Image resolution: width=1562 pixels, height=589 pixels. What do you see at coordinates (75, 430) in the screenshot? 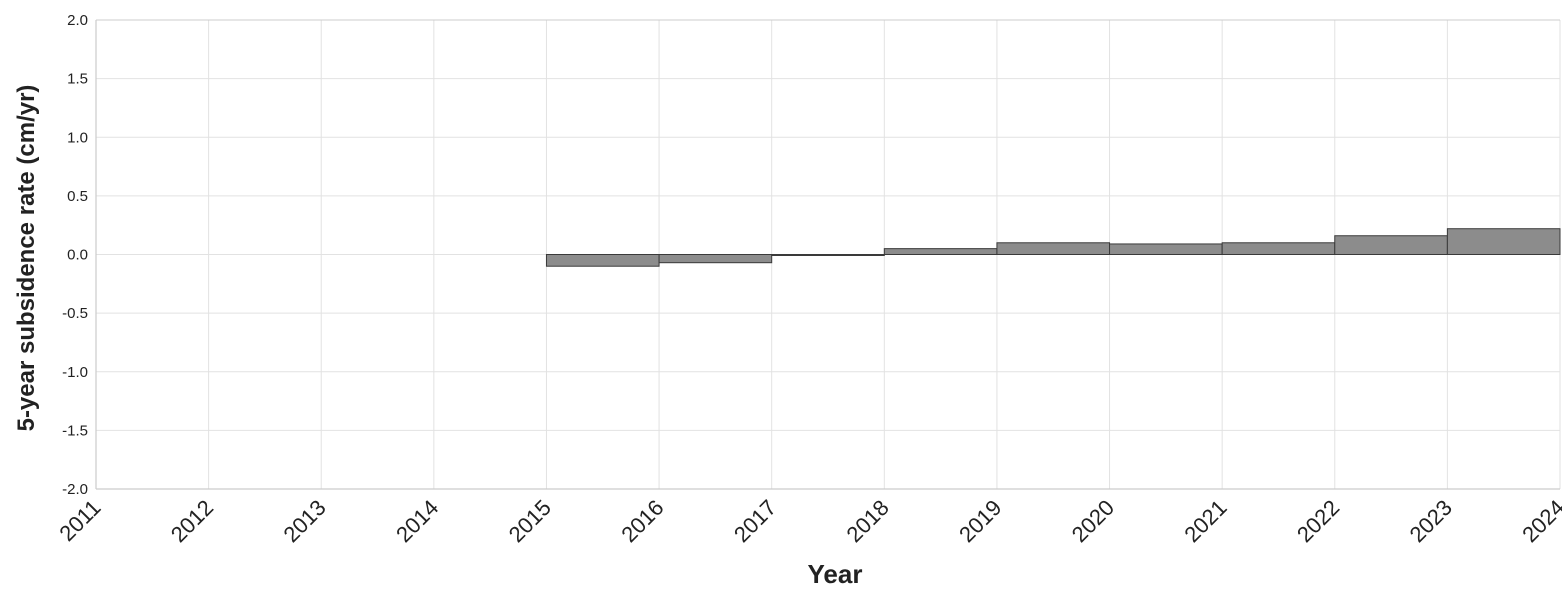
I see `y-tick-label: -1.5` at bounding box center [75, 430].